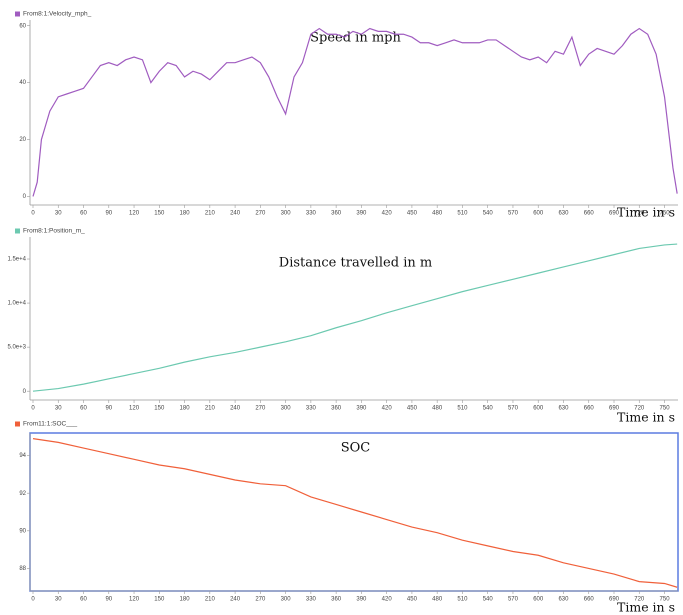 The image size is (683, 615). I want to click on y-tick-label: 60, so click(22, 26).